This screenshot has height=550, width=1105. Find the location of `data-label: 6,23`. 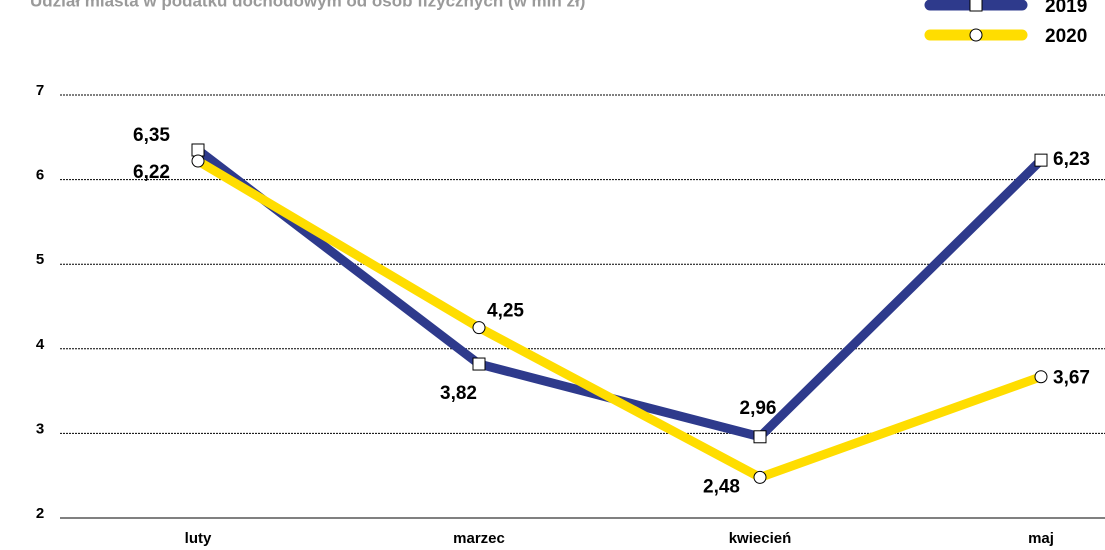

data-label: 6,23 is located at coordinates (1071, 159).